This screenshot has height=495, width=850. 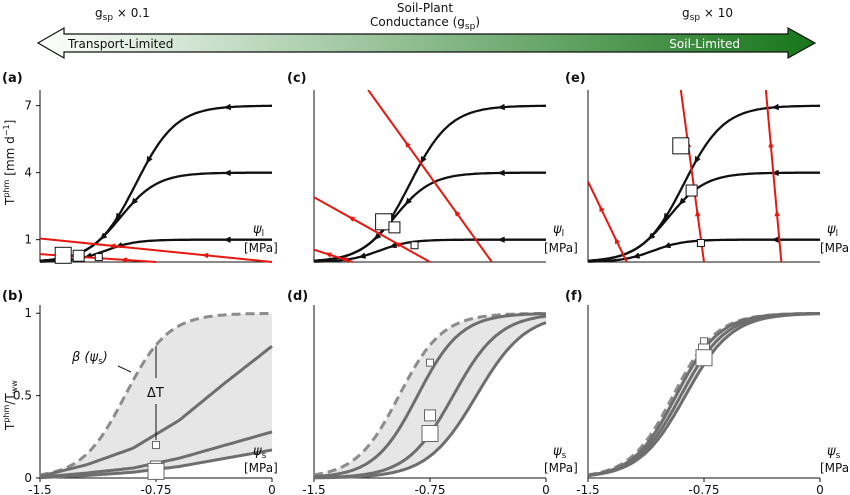 What do you see at coordinates (260, 452) in the screenshot?
I see `psi-s-label-b: ψs` at bounding box center [260, 452].